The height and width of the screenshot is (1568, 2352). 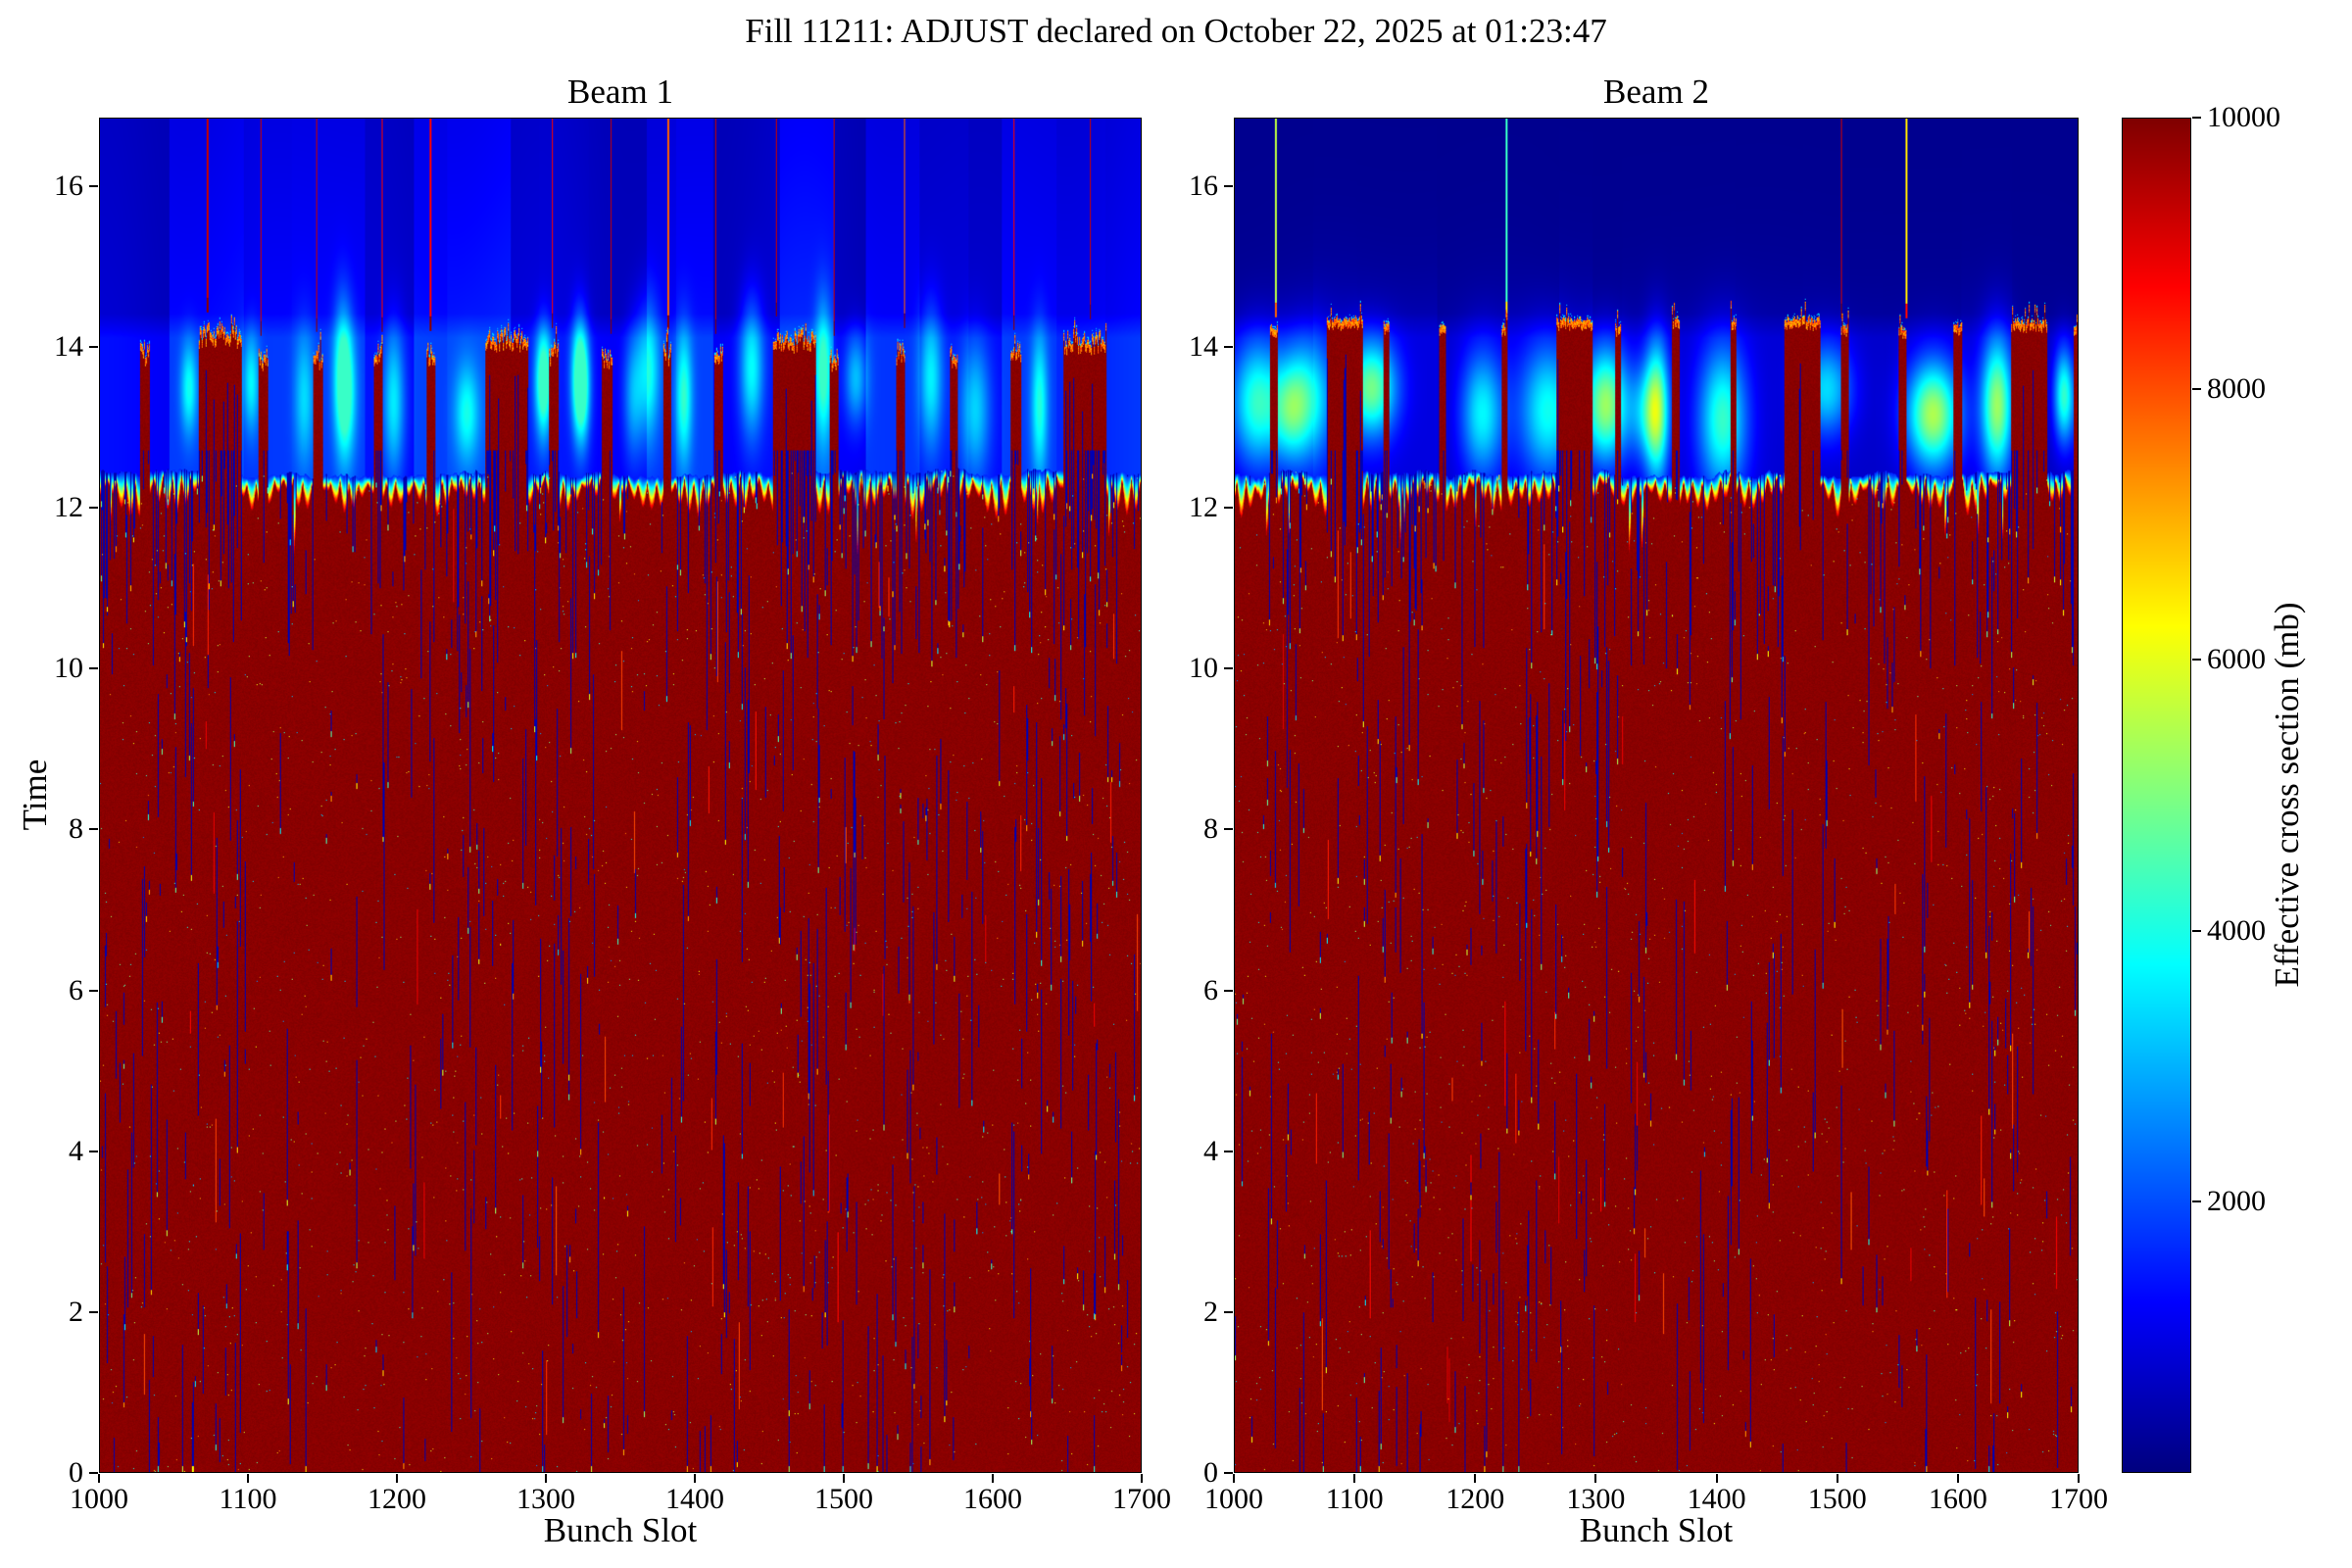 What do you see at coordinates (2236, 388) in the screenshot?
I see `colorbar-tick-label-8000: 8000` at bounding box center [2236, 388].